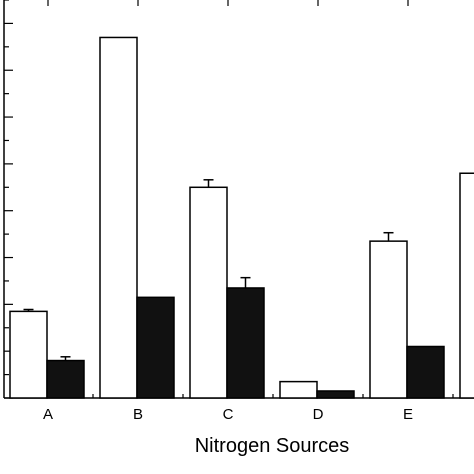 Image resolution: width=474 pixels, height=474 pixels. Describe the element at coordinates (48, 414) in the screenshot. I see `x-tick-label: A` at that location.